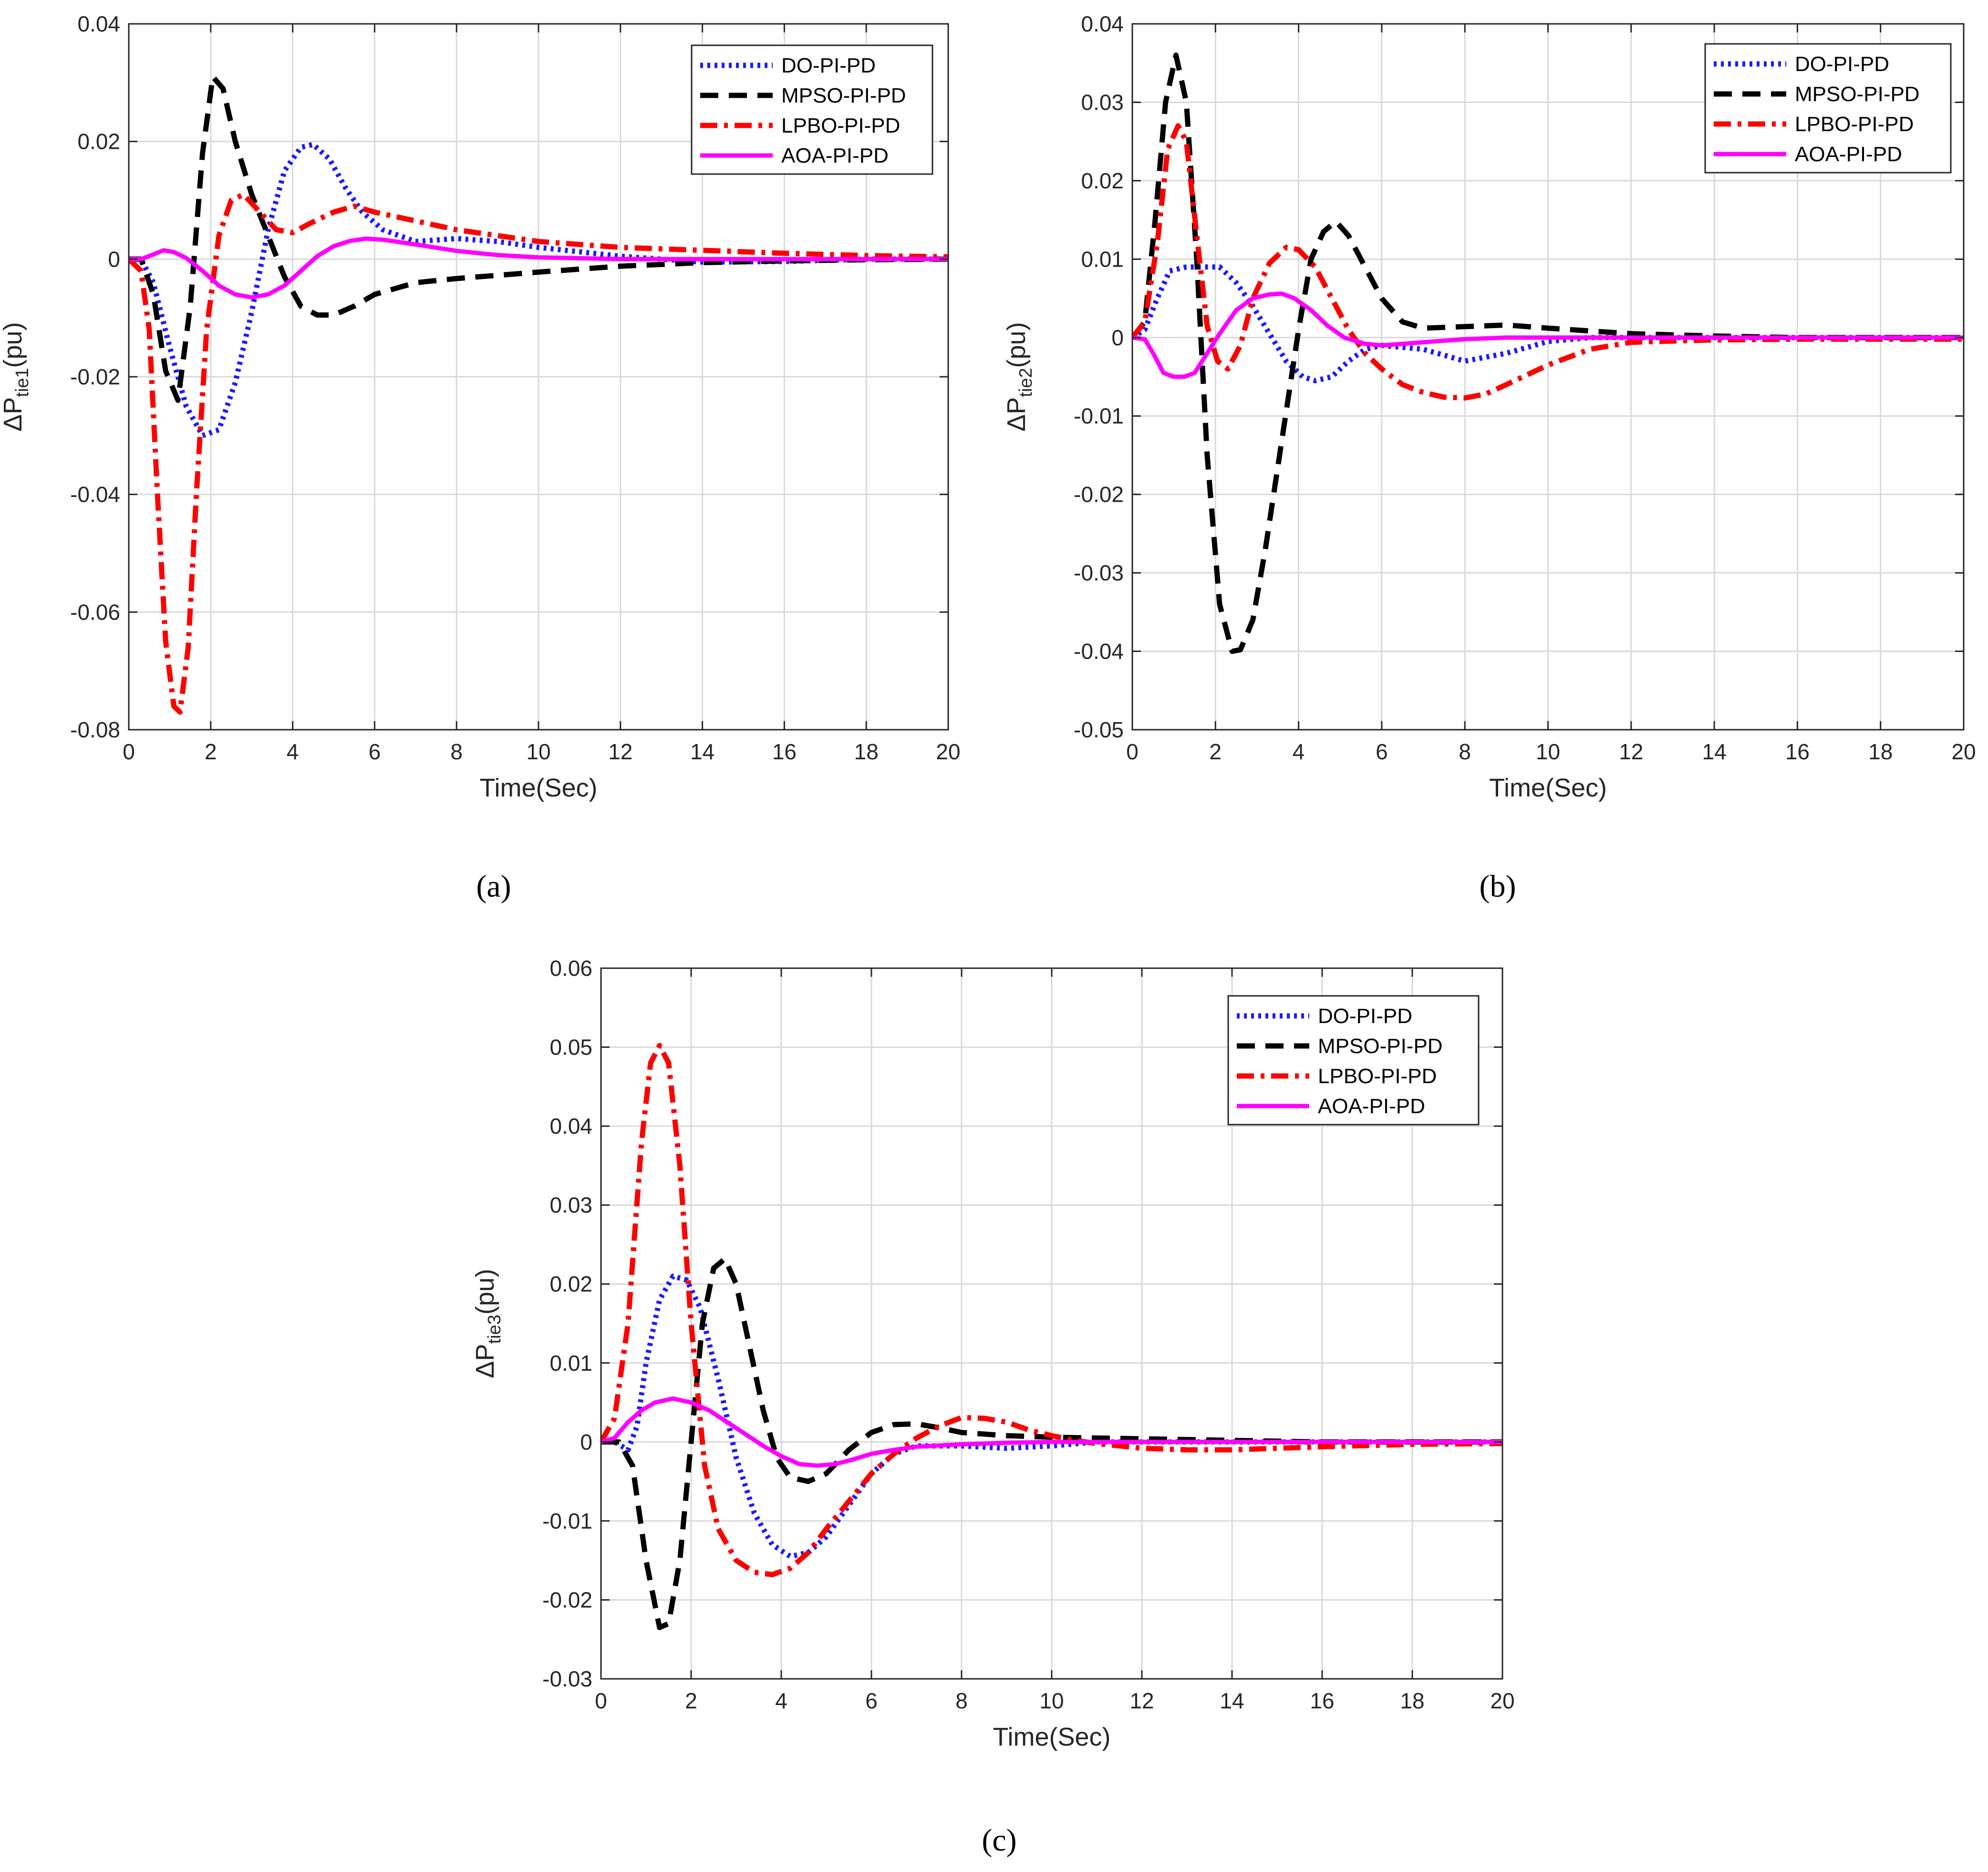 Image resolution: width=1988 pixels, height=1872 pixels. Describe the element at coordinates (95, 729) in the screenshot. I see `y-tick-label: -0.08` at that location.